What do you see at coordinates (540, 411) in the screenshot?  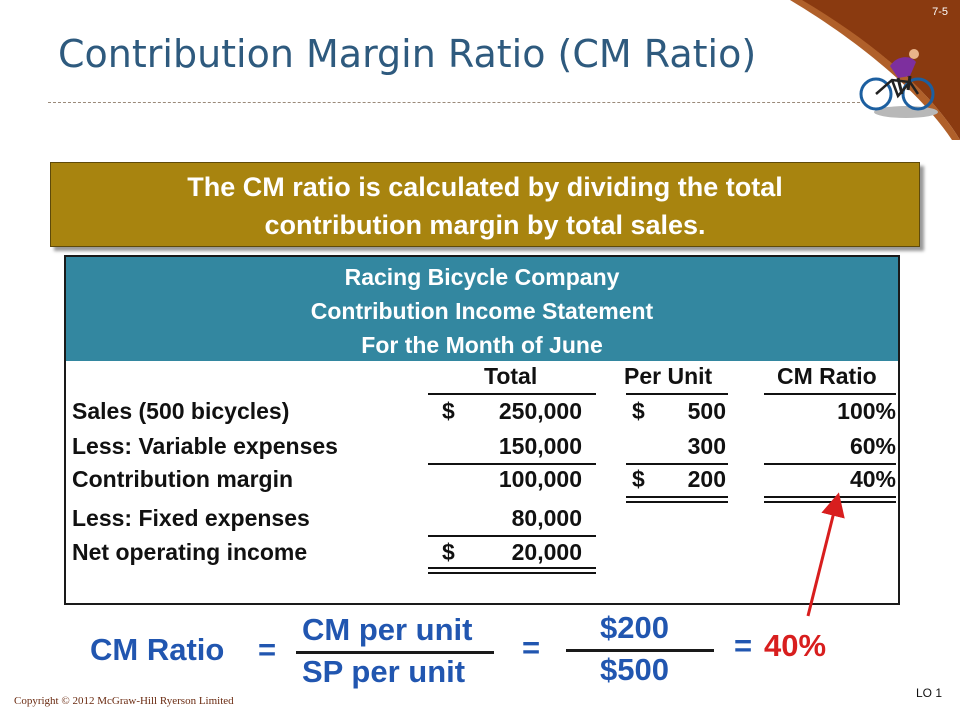 I see `row-sales-total: 250,000` at bounding box center [540, 411].